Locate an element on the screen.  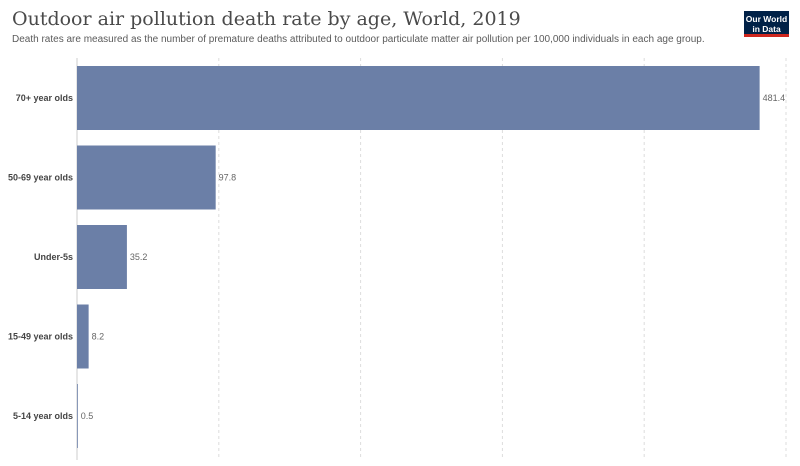
value-label: 481.4 is located at coordinates (774, 98).